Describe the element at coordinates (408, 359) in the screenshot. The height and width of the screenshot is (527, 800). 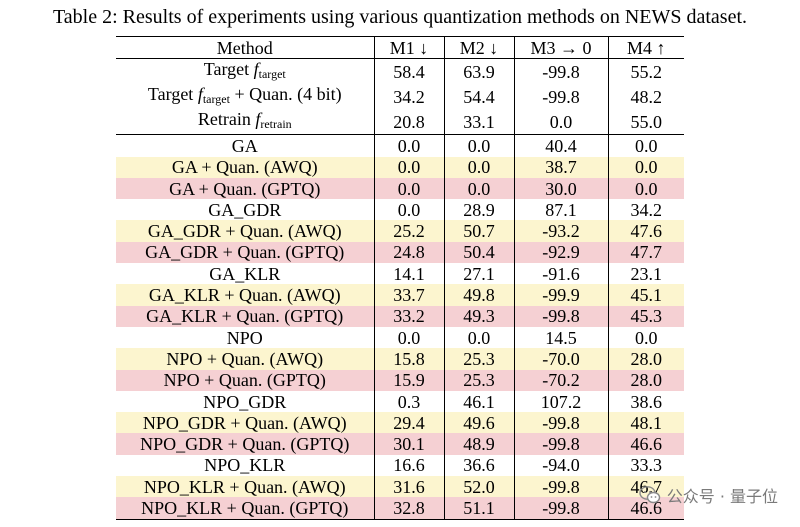
I see `value-m1: 15.8` at that location.